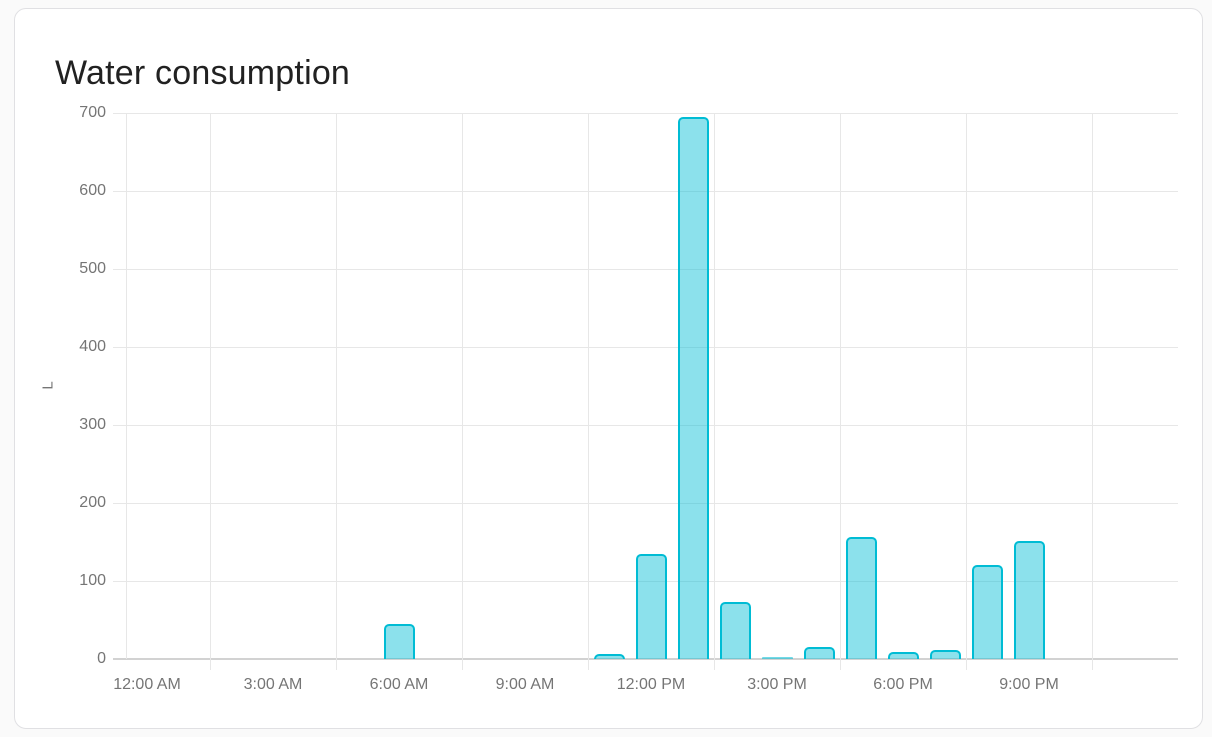 This screenshot has height=737, width=1212. What do you see at coordinates (92, 424) in the screenshot?
I see `y-tick-label-300: 300` at bounding box center [92, 424].